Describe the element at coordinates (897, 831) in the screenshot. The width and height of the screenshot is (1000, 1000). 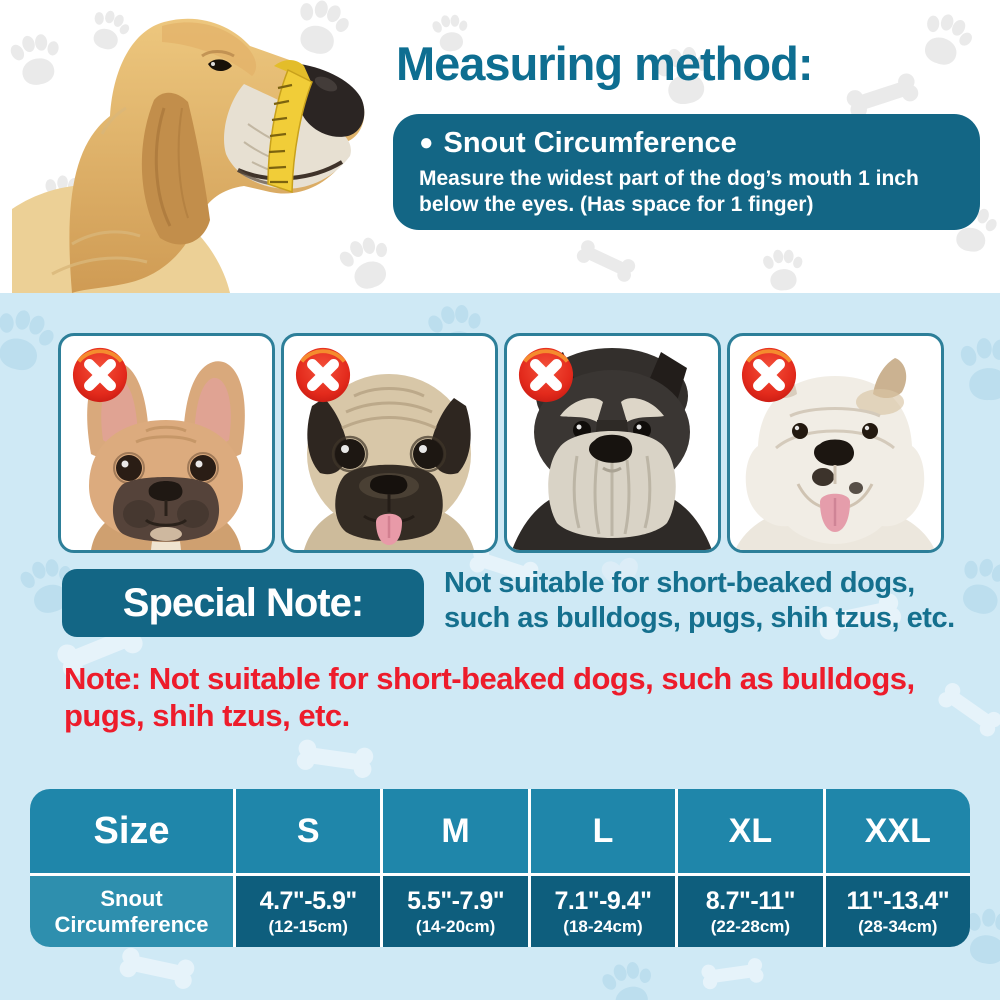
I see `size-table-header-xxl: XXL` at that location.